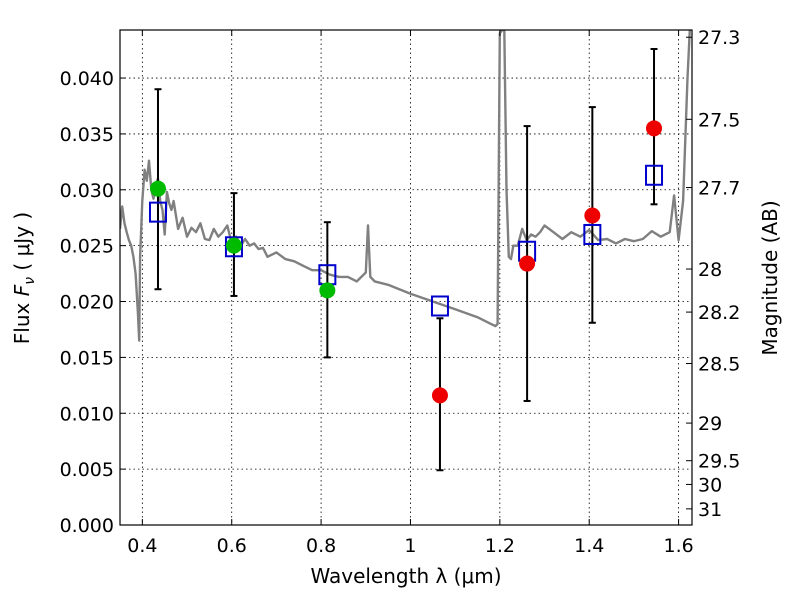  I want to click on y-tick-label: 0.015, so click(87, 358).